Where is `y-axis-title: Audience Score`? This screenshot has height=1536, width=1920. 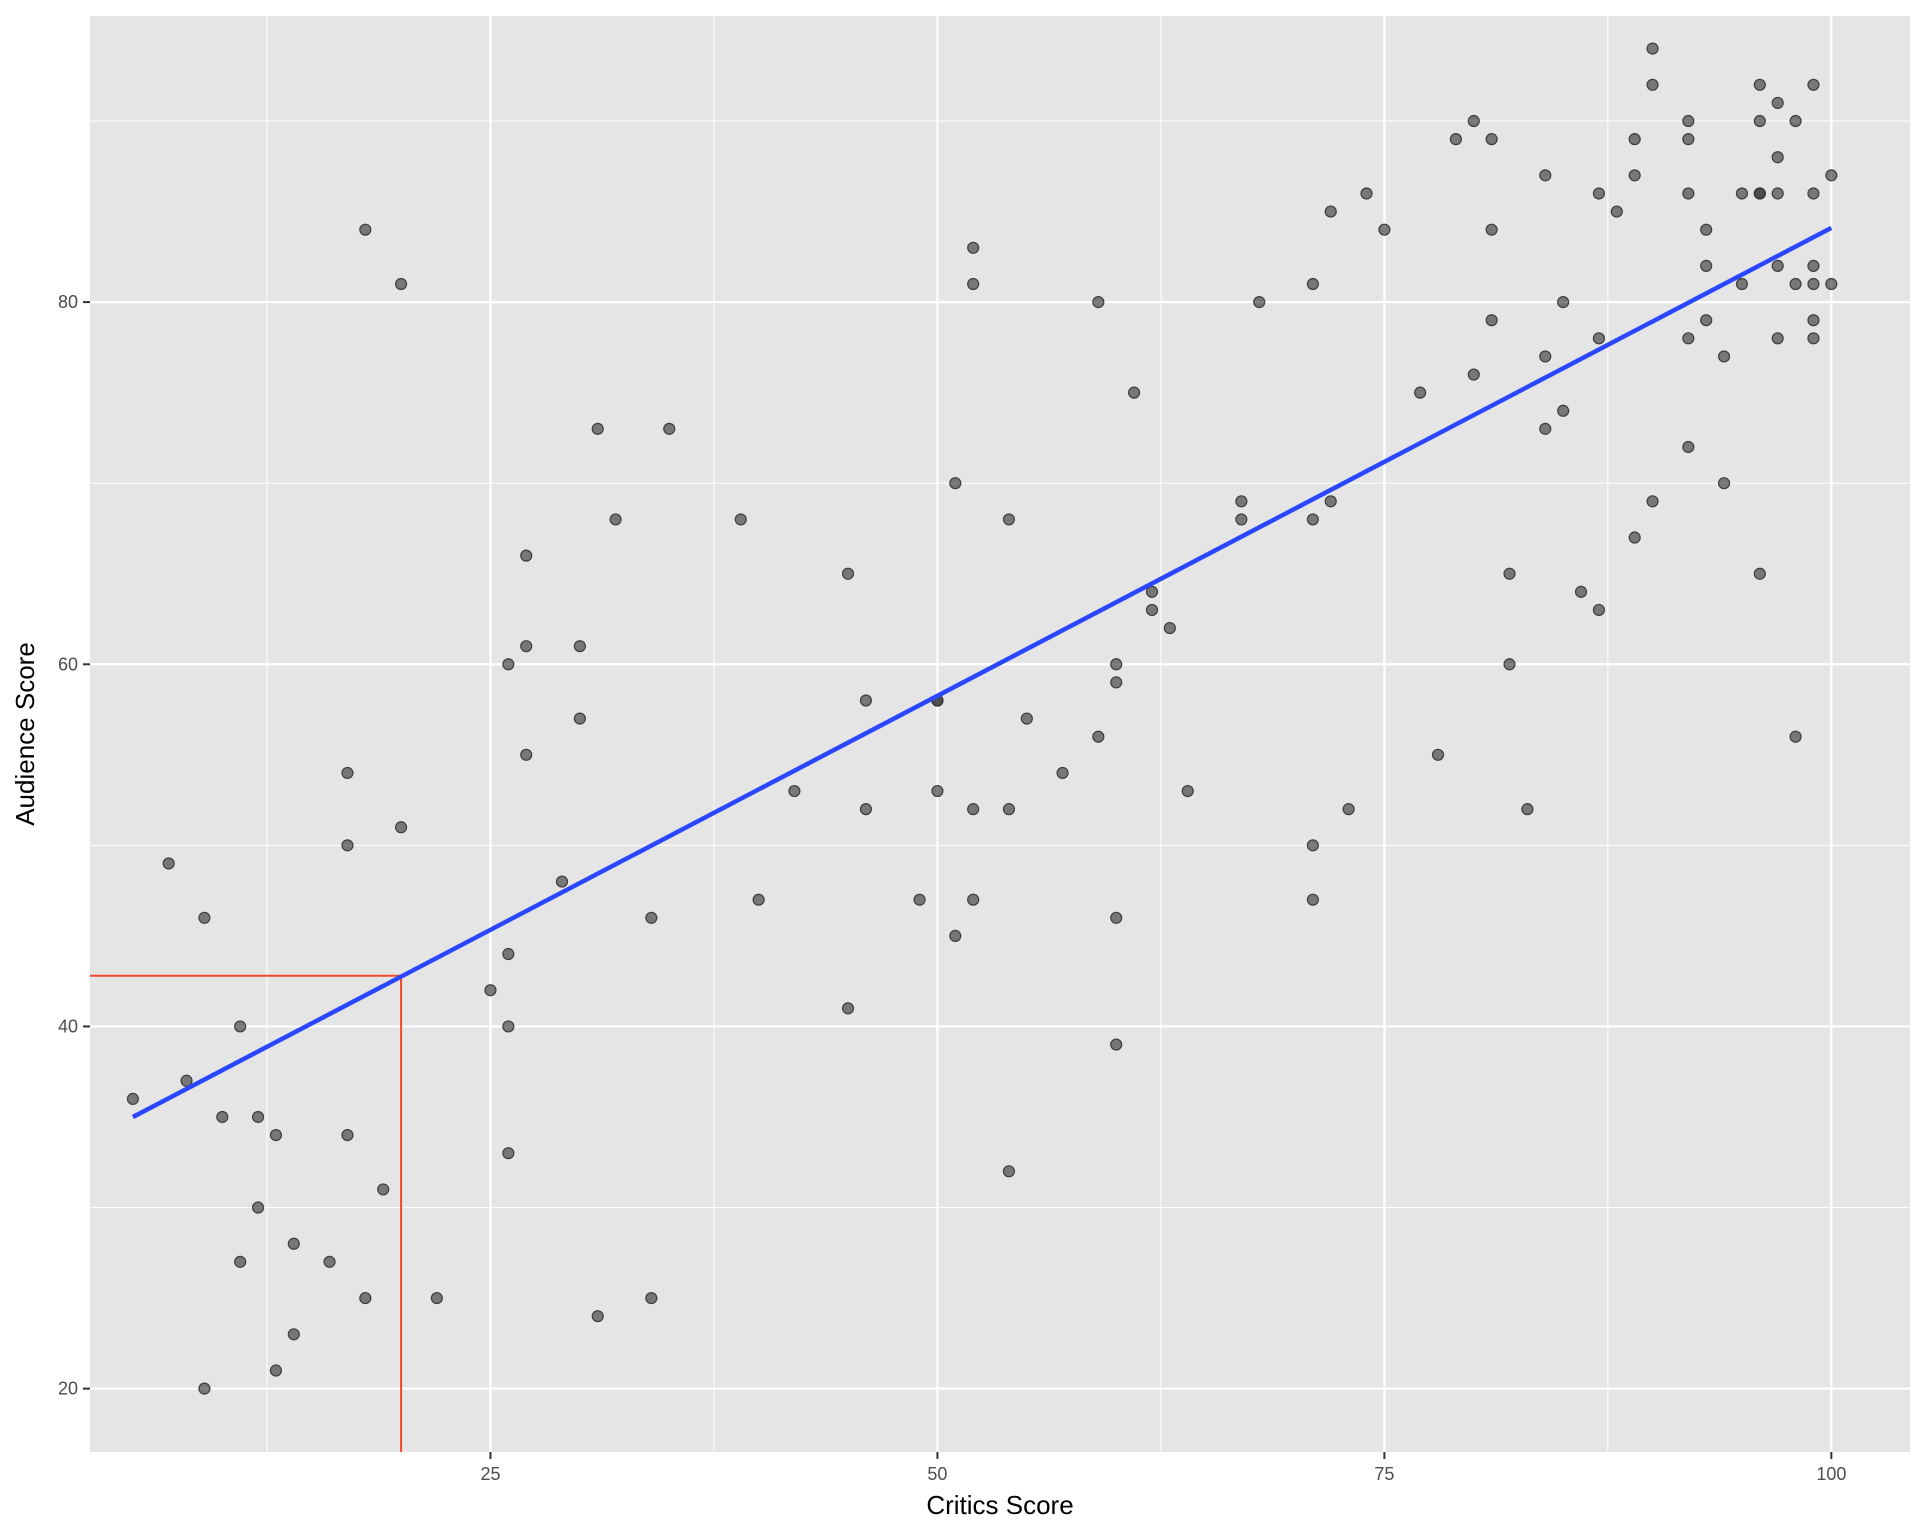
y-axis-title: Audience Score is located at coordinates (25, 734).